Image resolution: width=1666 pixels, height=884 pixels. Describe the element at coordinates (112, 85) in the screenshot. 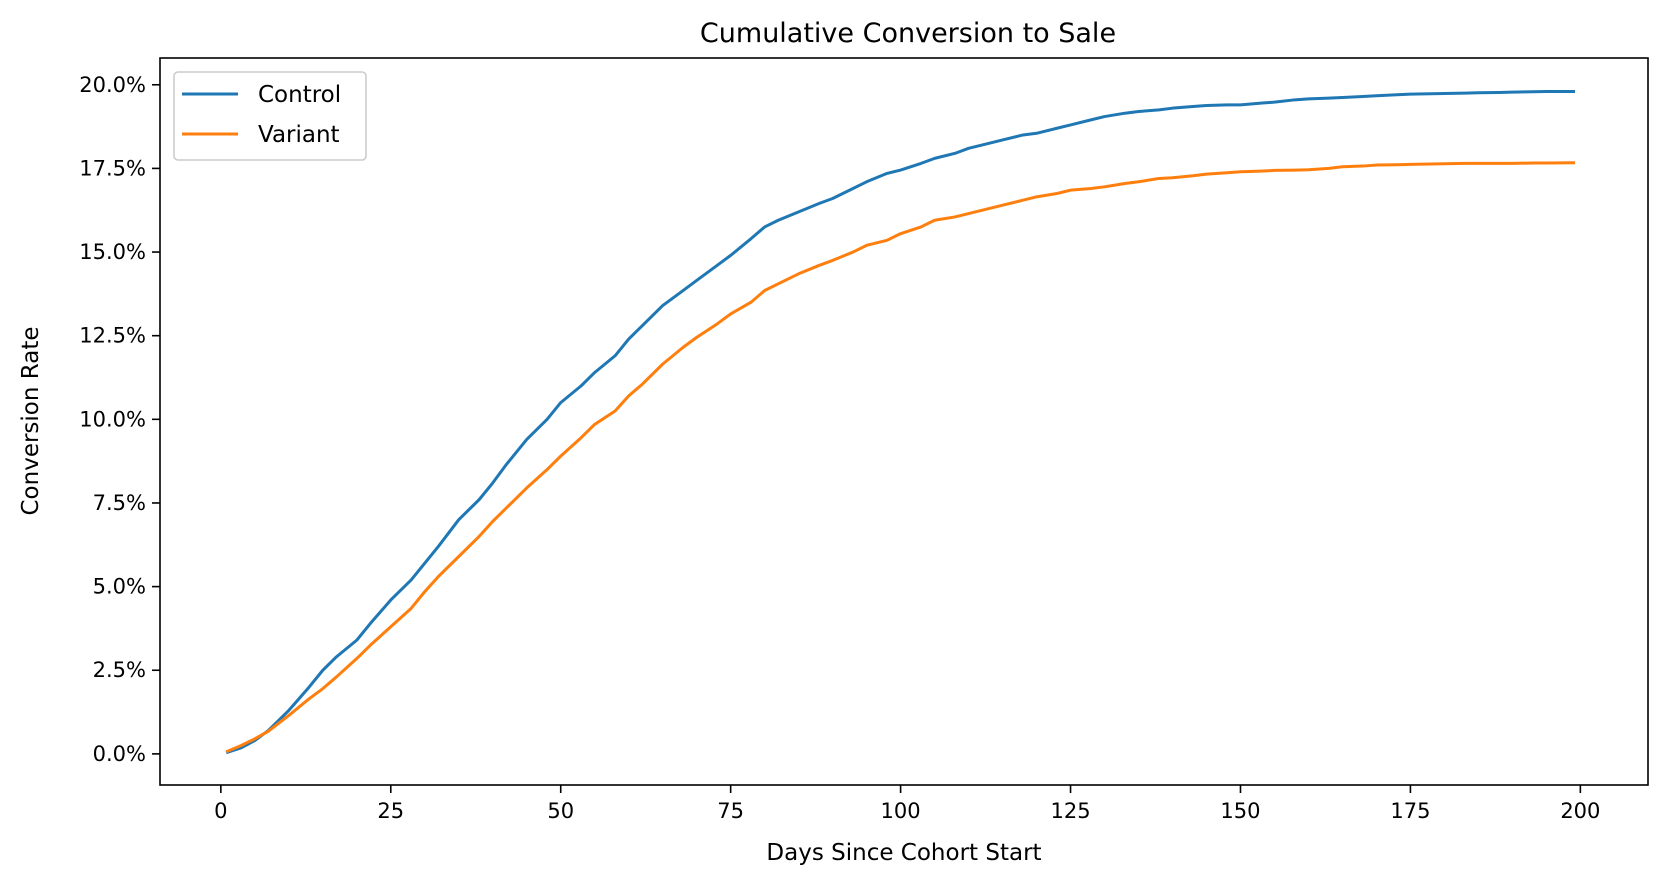

I see `y-tick-label: 20.0%` at that location.